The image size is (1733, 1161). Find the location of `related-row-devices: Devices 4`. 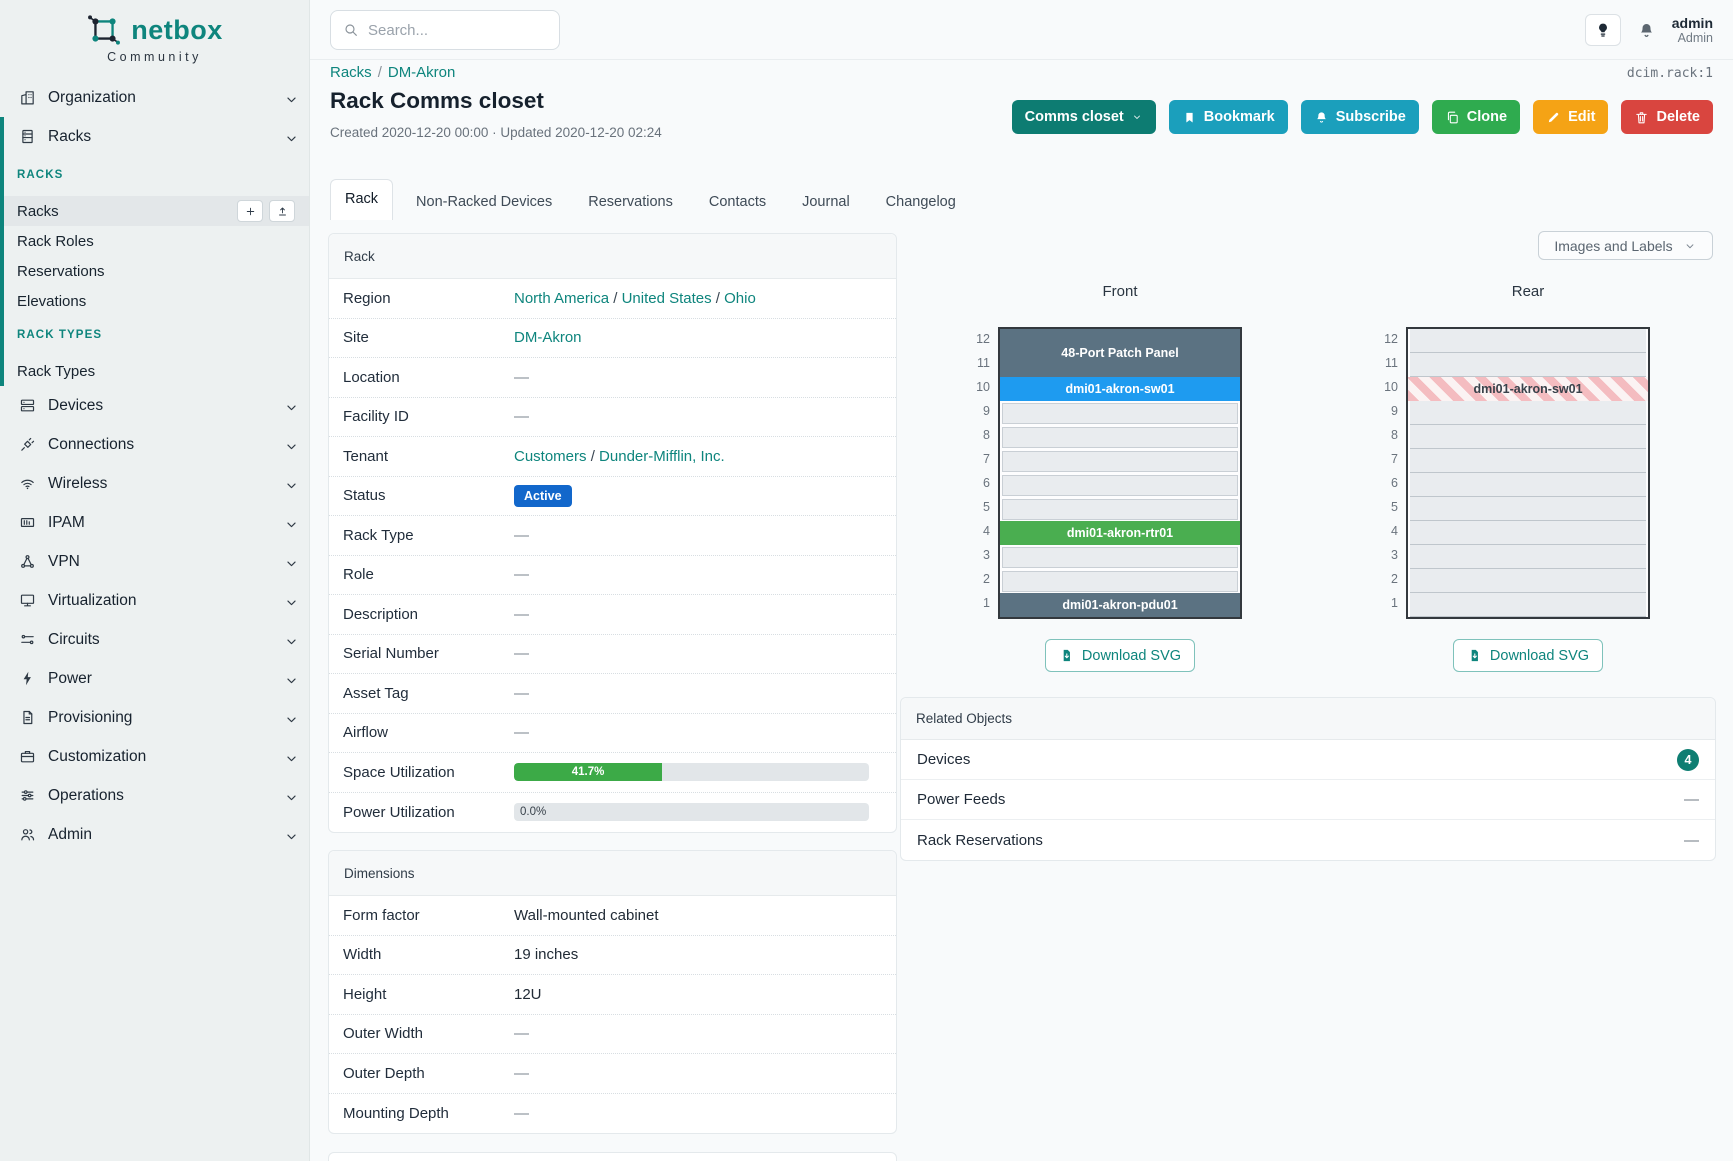

related-row-devices: Devices 4 is located at coordinates (1308, 760).